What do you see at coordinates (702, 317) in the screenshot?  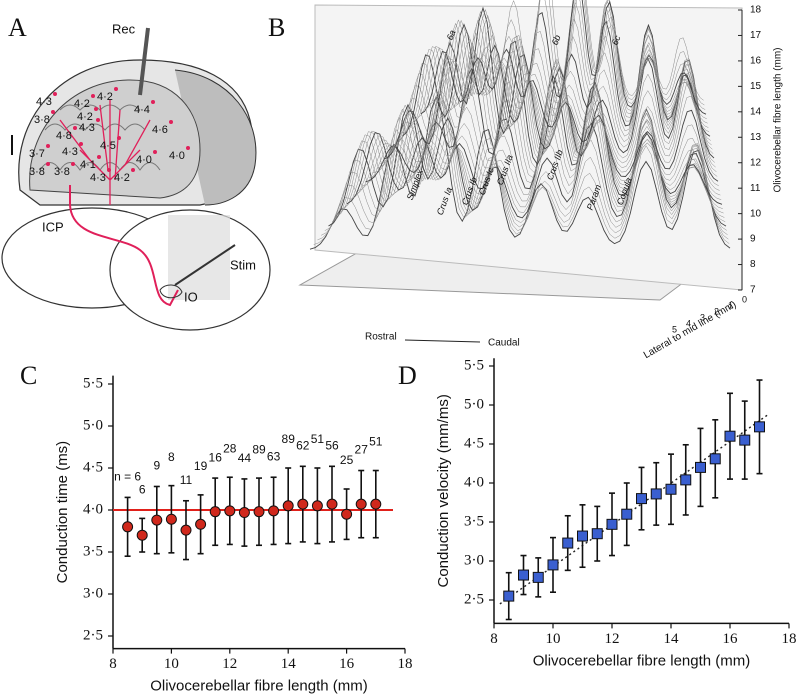 I see `lateral-tick-label: 3` at bounding box center [702, 317].